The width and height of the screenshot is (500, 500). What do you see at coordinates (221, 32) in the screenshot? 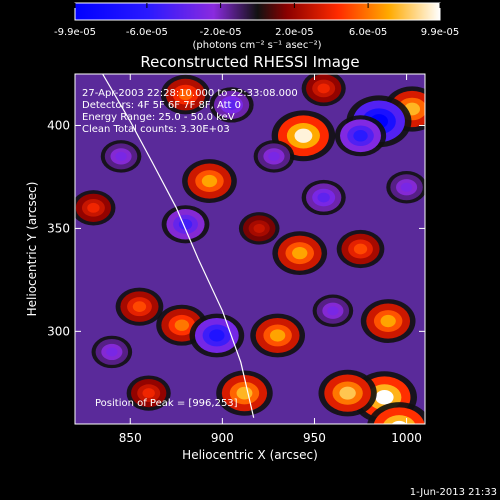
I see `colorbar-tick-label: -2.0e-05` at bounding box center [221, 32].